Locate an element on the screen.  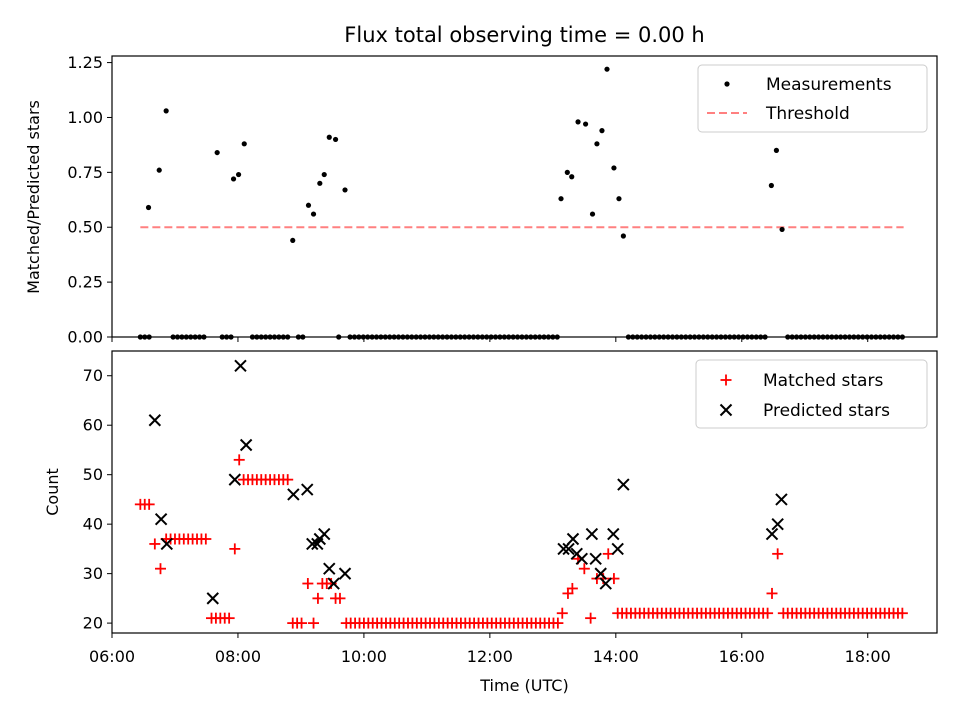
legend-threshold-label: Threshold is located at coordinates (807, 114).